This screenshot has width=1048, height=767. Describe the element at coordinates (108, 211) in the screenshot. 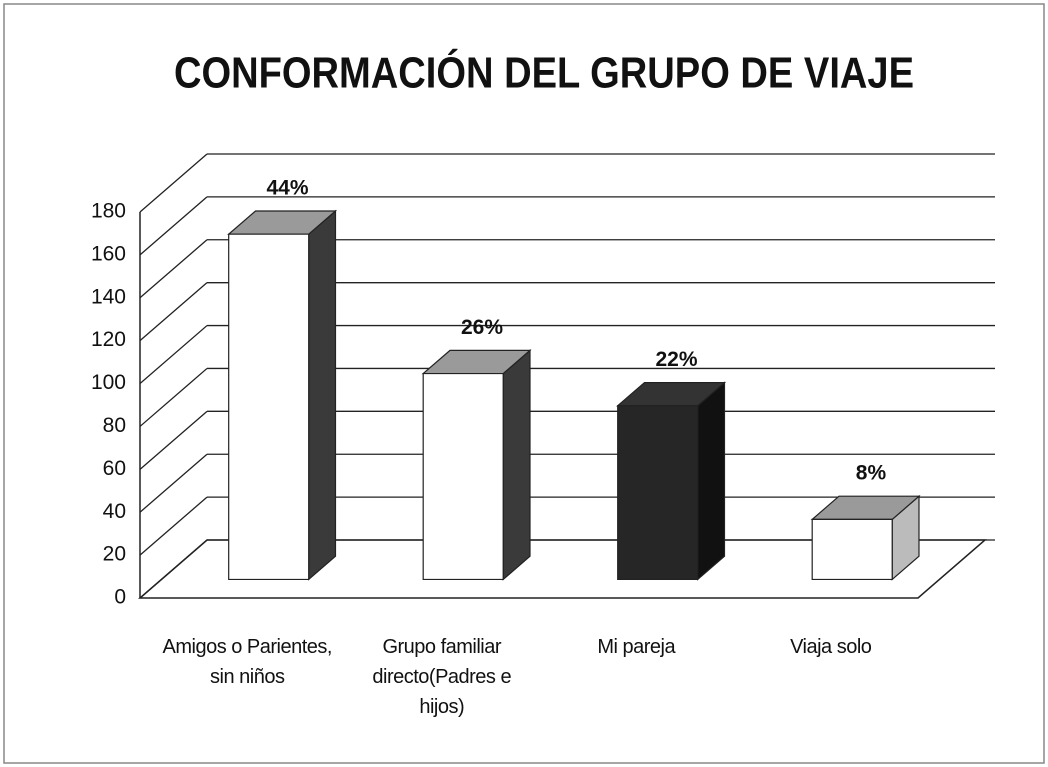

I see `y-tick-label: 180` at that location.